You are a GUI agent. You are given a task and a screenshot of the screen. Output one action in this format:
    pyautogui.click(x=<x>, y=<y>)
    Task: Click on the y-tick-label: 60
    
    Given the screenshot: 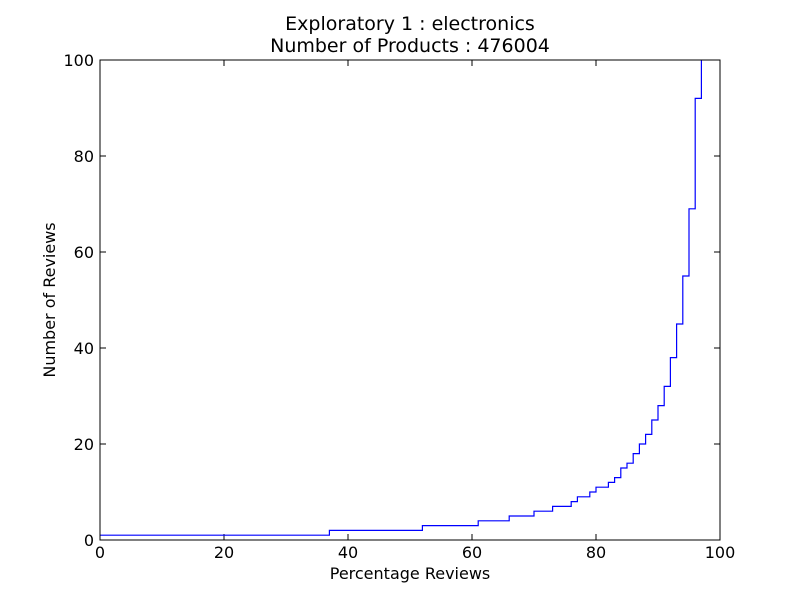 What is the action you would take?
    pyautogui.click(x=84, y=252)
    